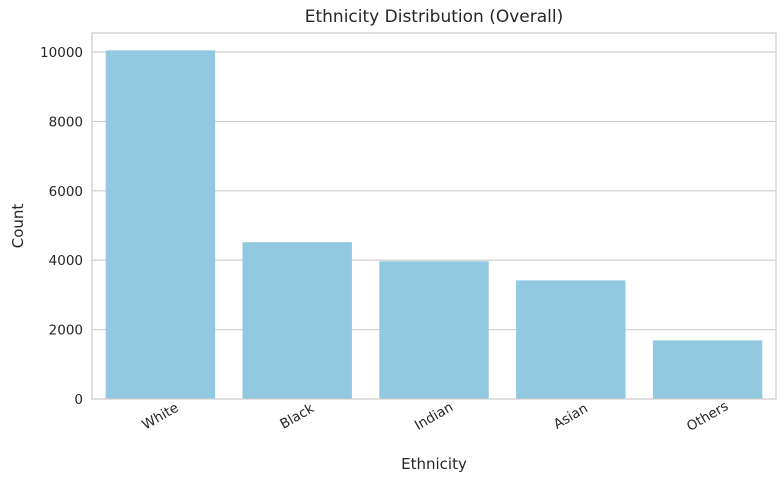  I want to click on y-tick-label: 2000, so click(66, 331).